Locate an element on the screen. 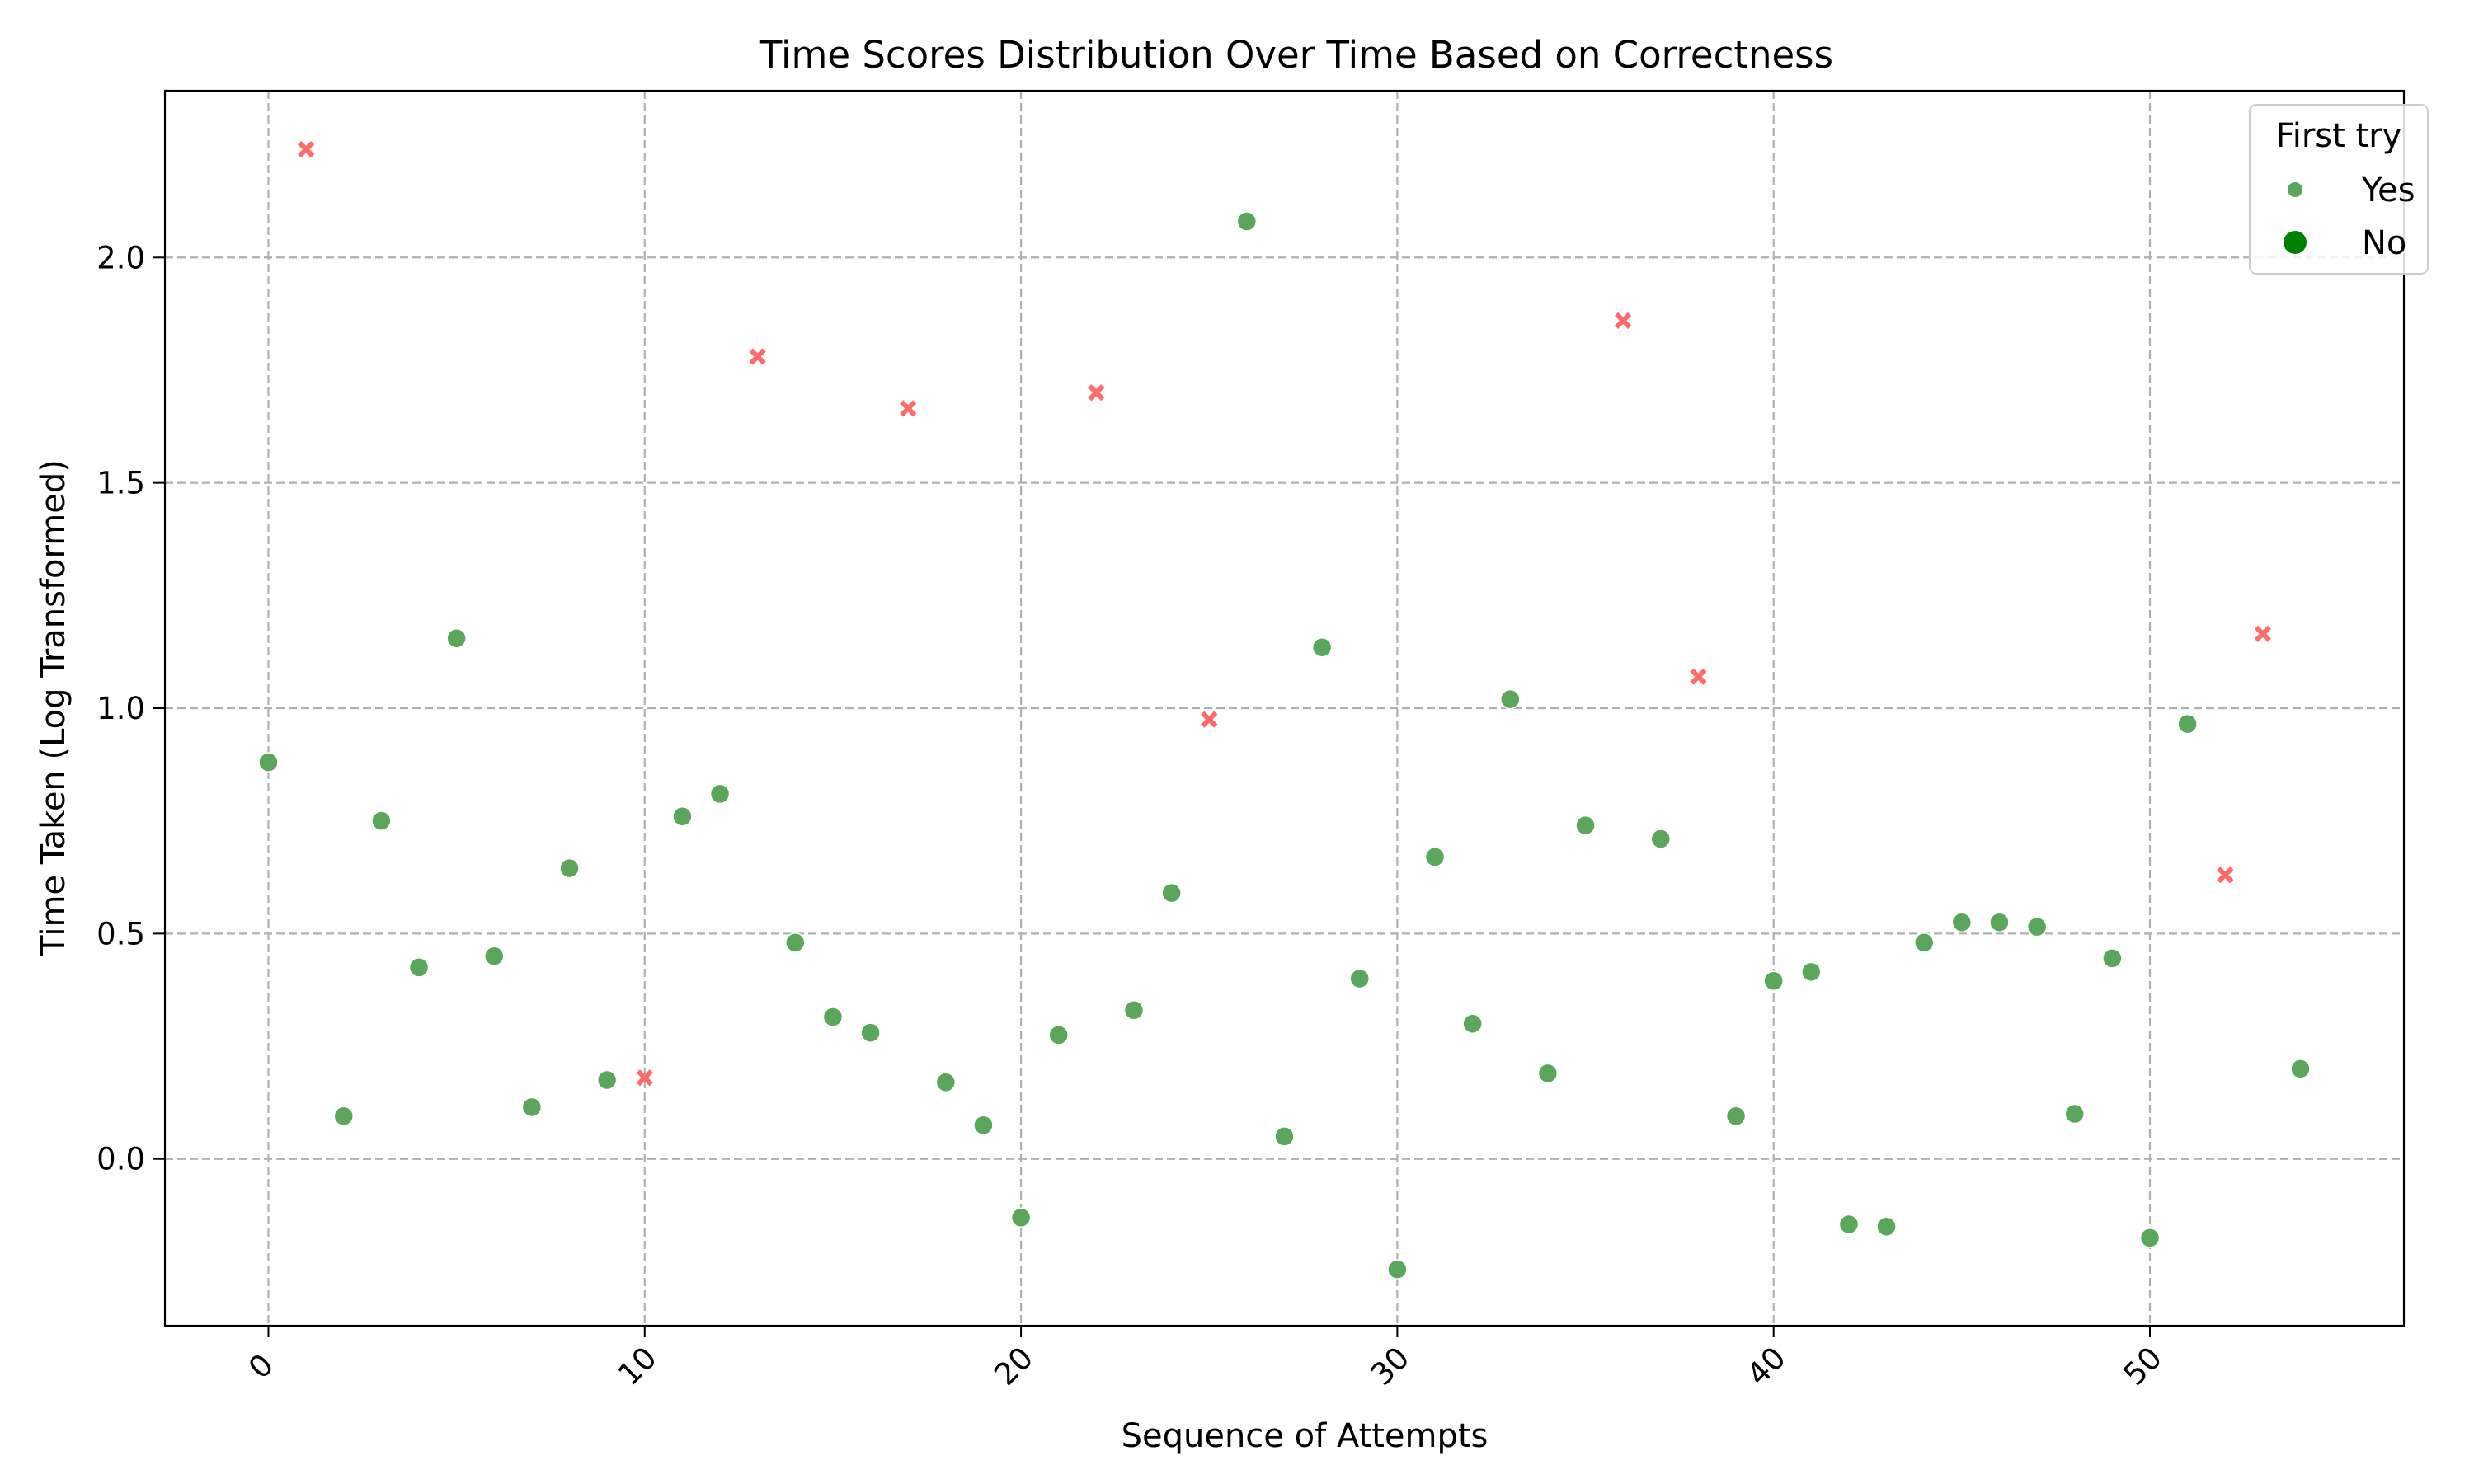 The height and width of the screenshot is (1484, 2474). y-tick-label: 0.0 is located at coordinates (120, 1159).